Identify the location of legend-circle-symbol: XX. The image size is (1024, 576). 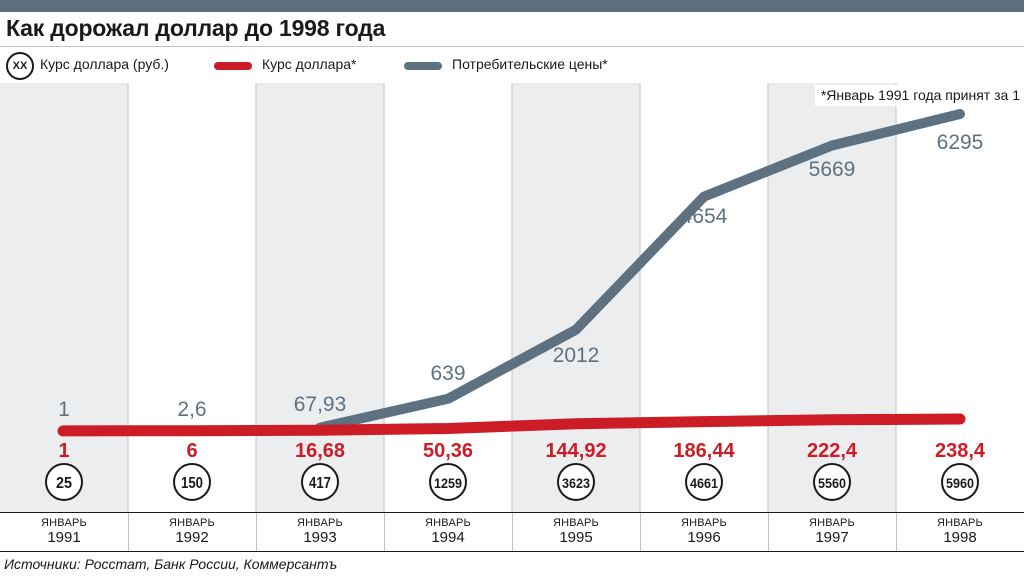
(20, 66).